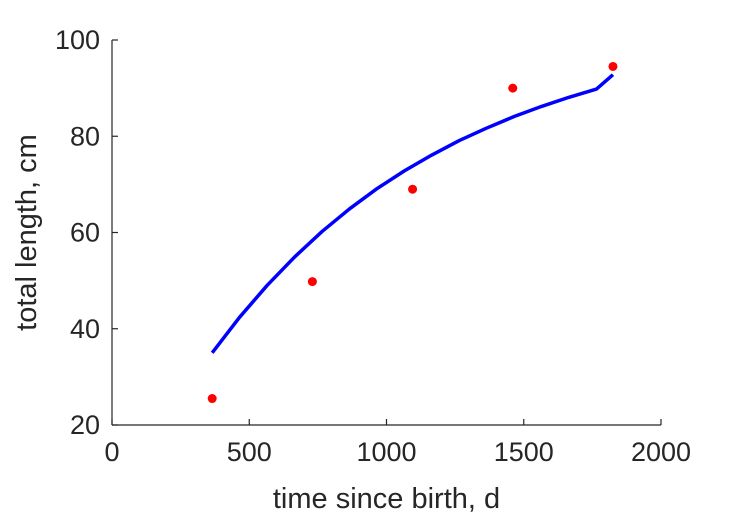  Describe the element at coordinates (524, 452) in the screenshot. I see `x-tick-label: 1500` at that location.